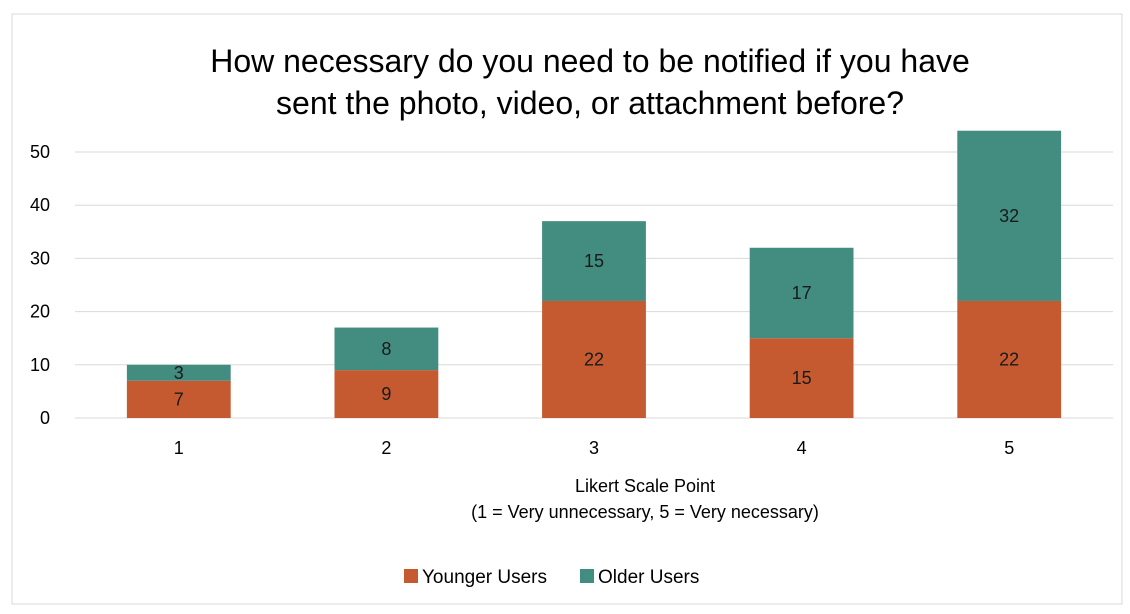 The image size is (1130, 614). I want to click on data-label-older-1: 3, so click(179, 373).